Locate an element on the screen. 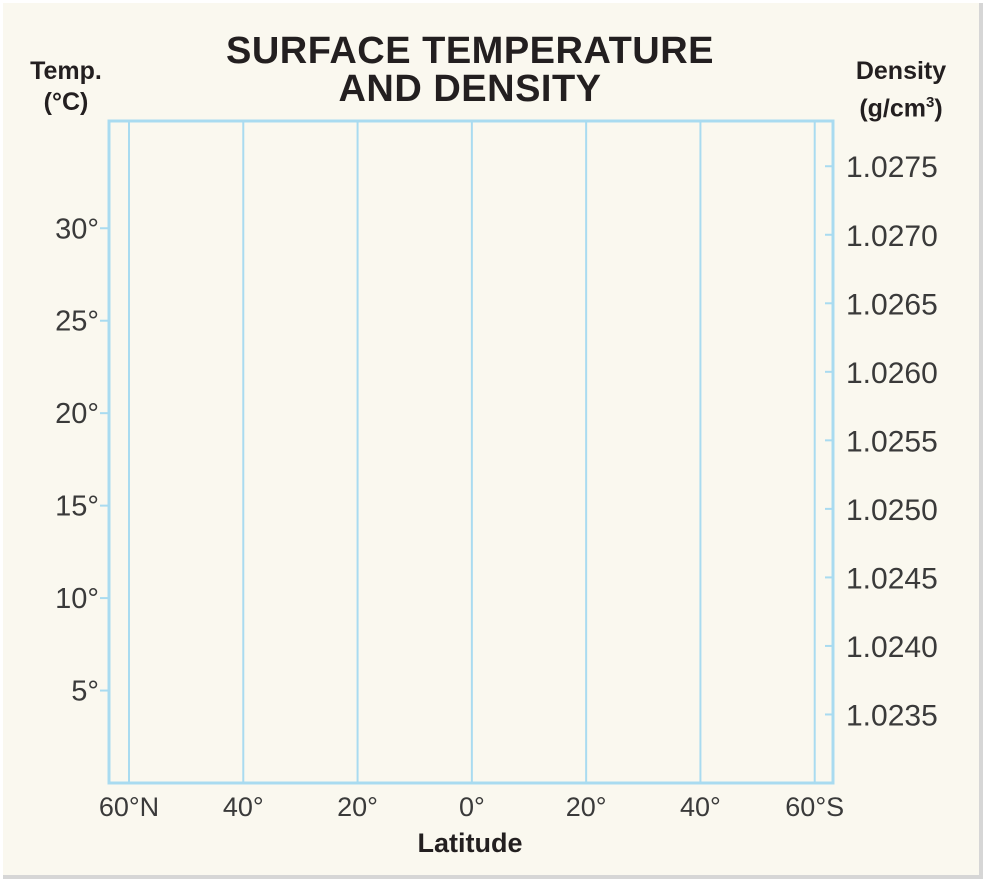 The image size is (990, 886). left-tick-label: 30° is located at coordinates (77, 229).